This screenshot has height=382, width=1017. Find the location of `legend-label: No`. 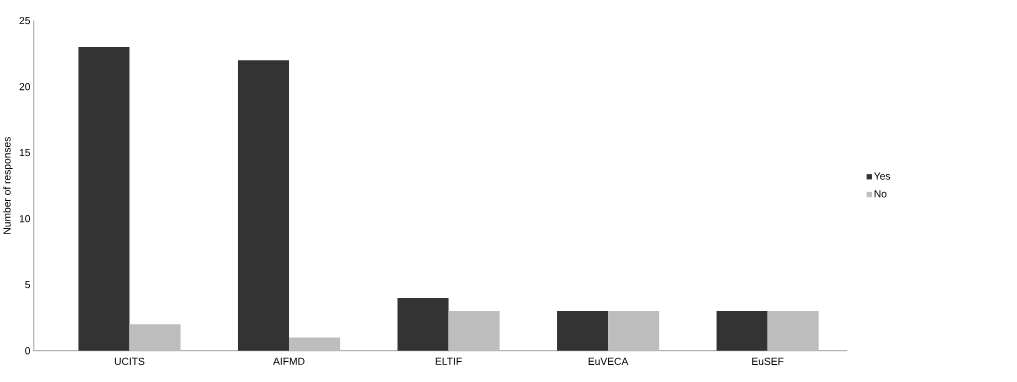

legend-label: No is located at coordinates (880, 194).